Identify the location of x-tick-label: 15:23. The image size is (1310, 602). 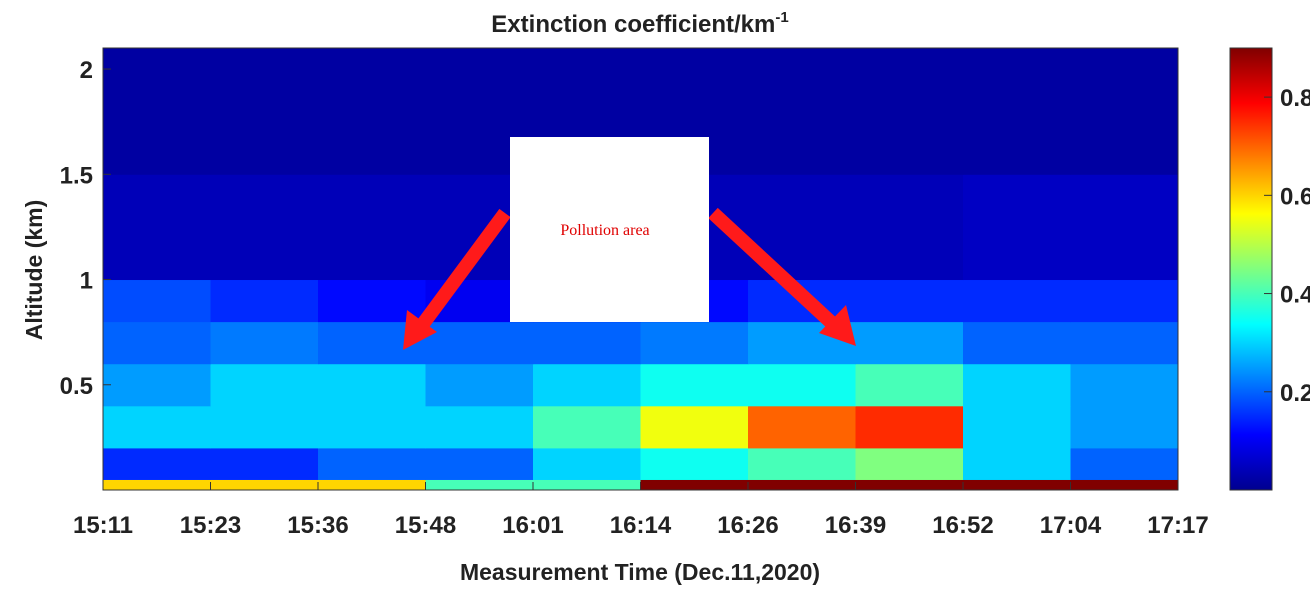
(210, 525).